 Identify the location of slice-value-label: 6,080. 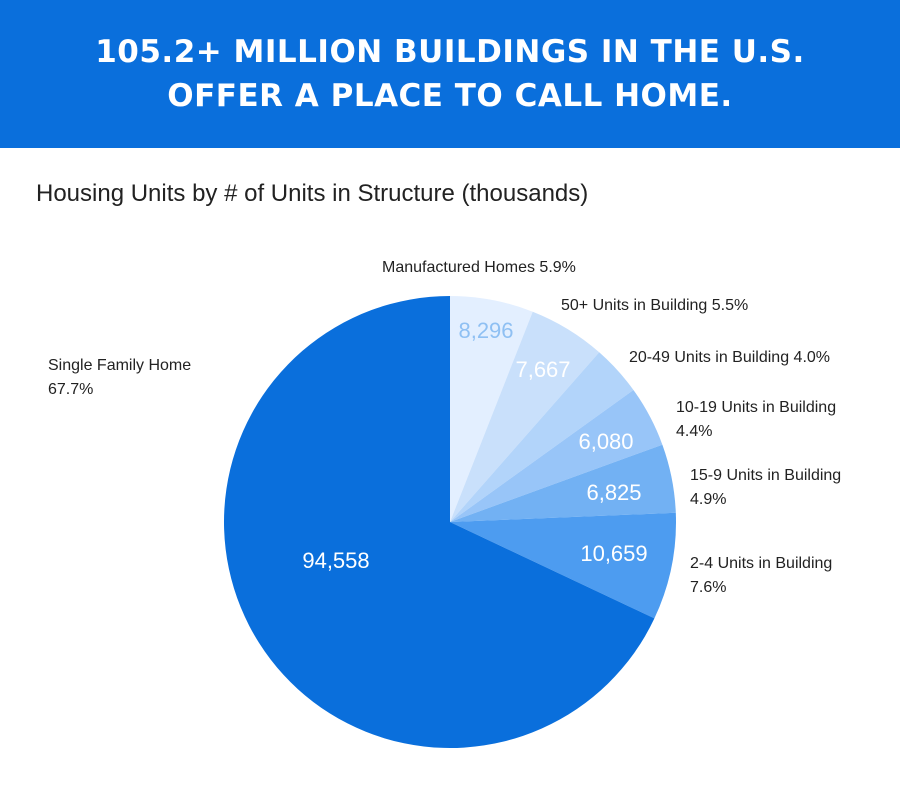
(605, 441).